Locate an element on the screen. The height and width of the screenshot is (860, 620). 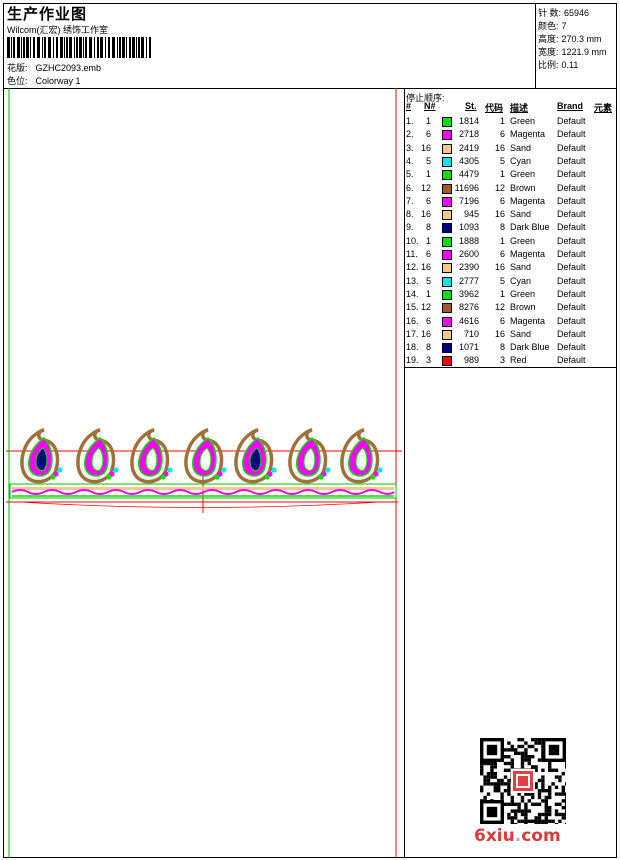
list-item: 13. 5 2777 5 Cyan Default is located at coordinates (511, 282).